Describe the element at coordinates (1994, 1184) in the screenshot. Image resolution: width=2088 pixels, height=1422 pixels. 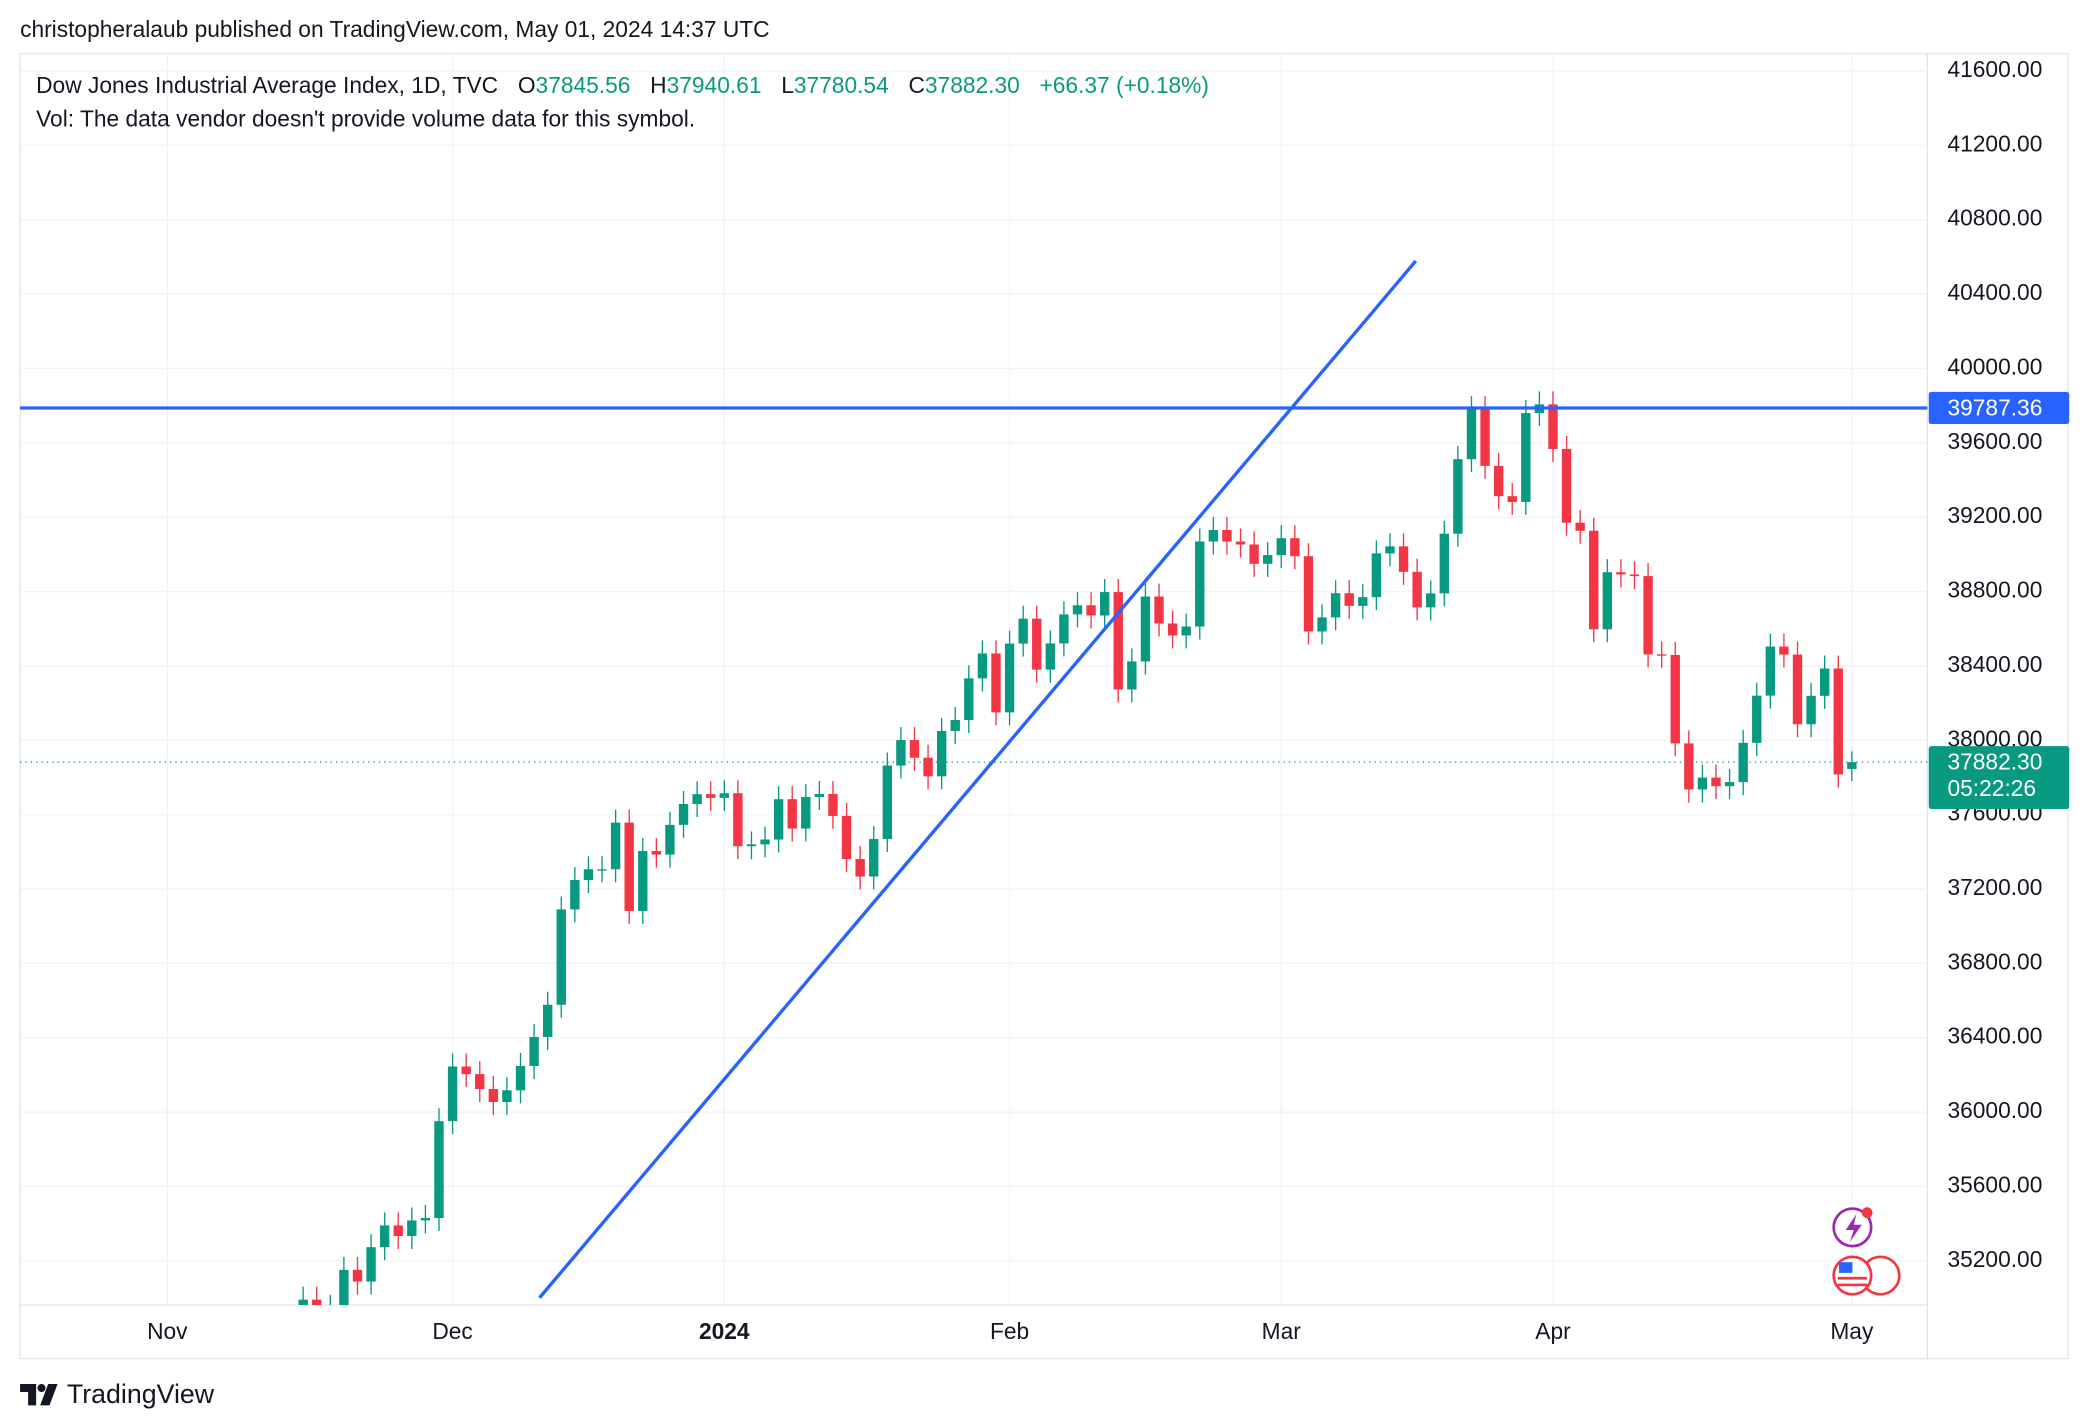
I see `y-tick-label: 35600.00` at that location.